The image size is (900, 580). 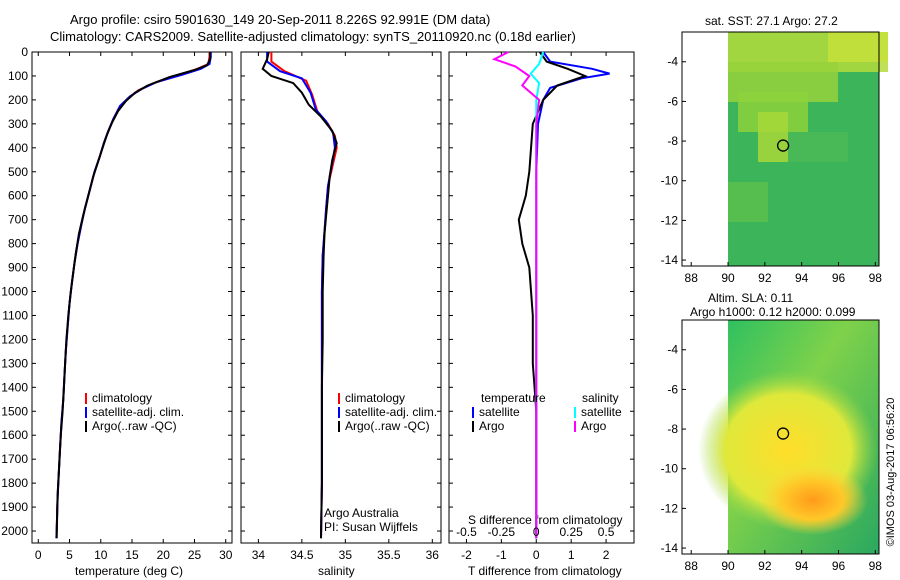 I want to click on x-tick-label: 36, so click(x=433, y=555).